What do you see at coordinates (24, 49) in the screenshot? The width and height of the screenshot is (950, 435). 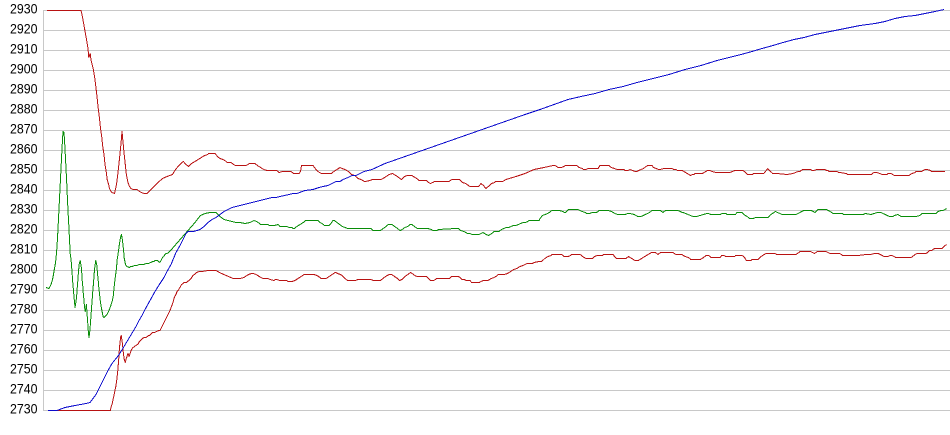 I see `svg-text: 2910` at bounding box center [24, 49].